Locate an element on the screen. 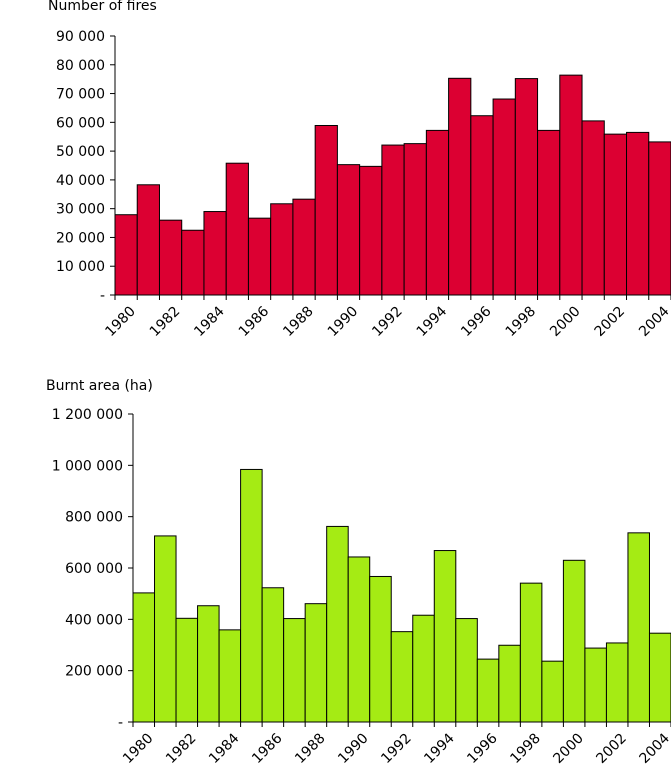 The height and width of the screenshot is (768, 671). burnt-area-bar-1999 is located at coordinates (552, 691).